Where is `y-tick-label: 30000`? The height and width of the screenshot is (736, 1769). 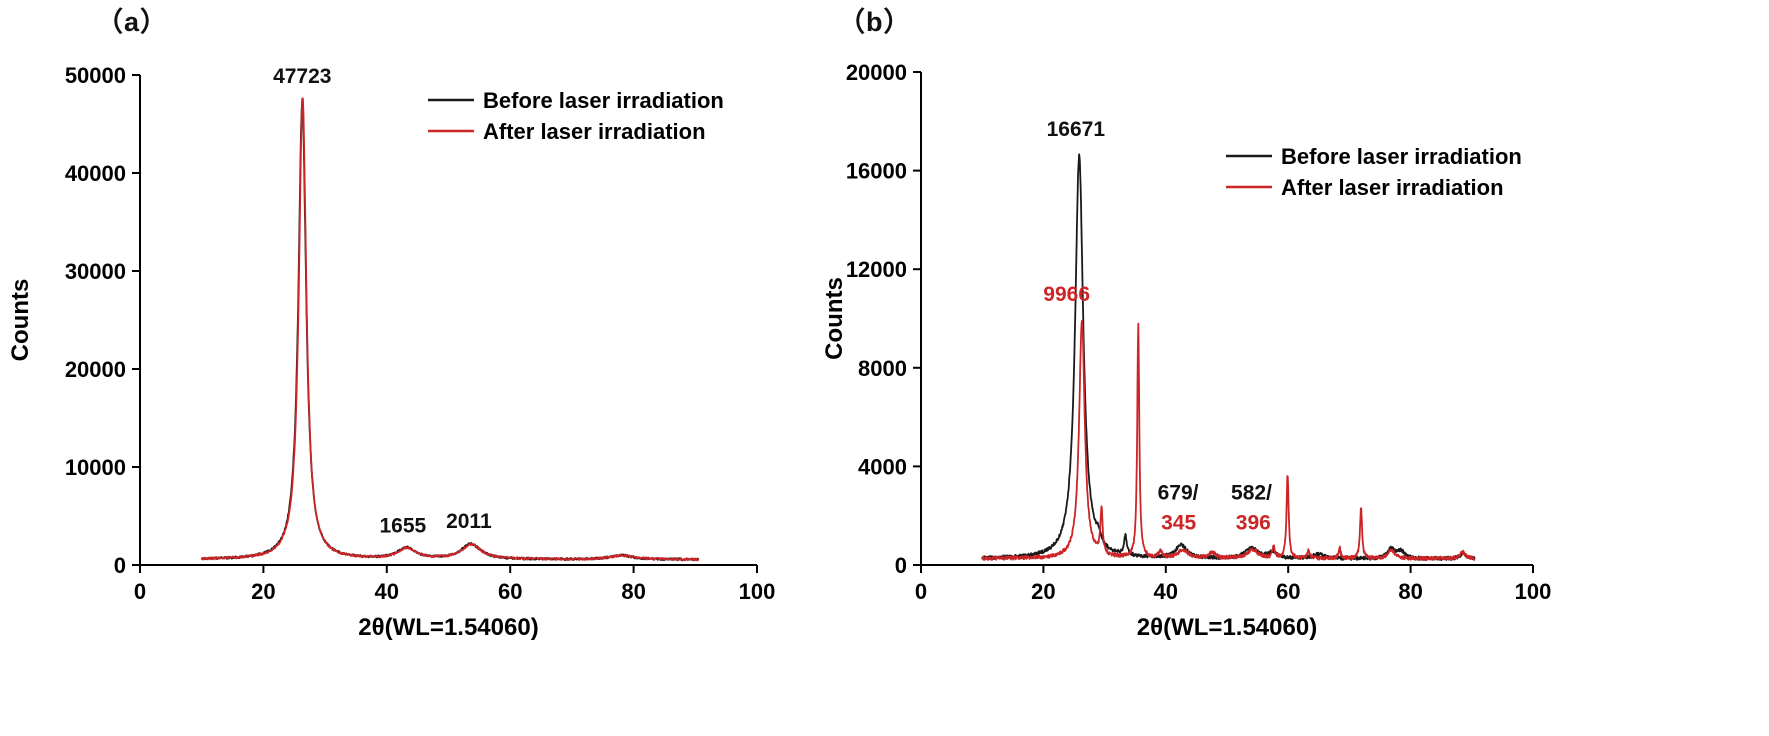 y-tick-label: 30000 is located at coordinates (95, 271).